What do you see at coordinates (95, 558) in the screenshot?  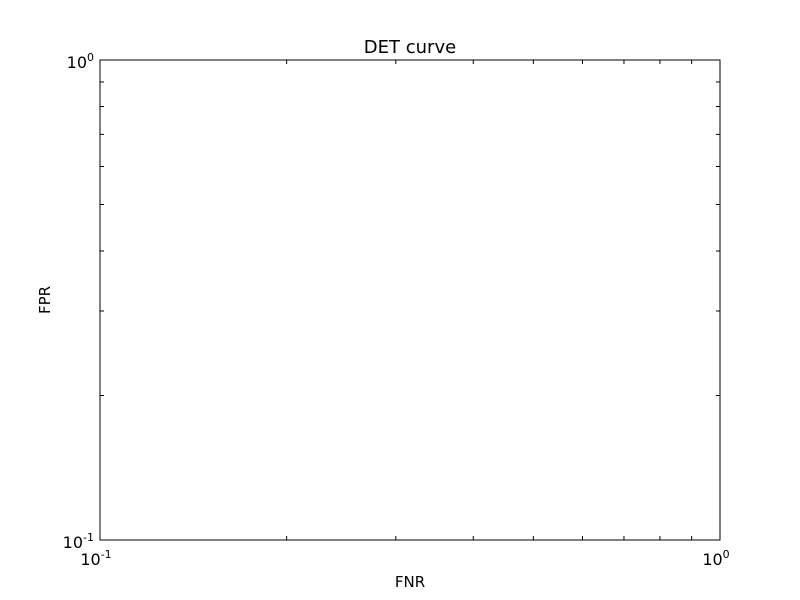 I see `x-tick-label: 10⁻¹` at bounding box center [95, 558].